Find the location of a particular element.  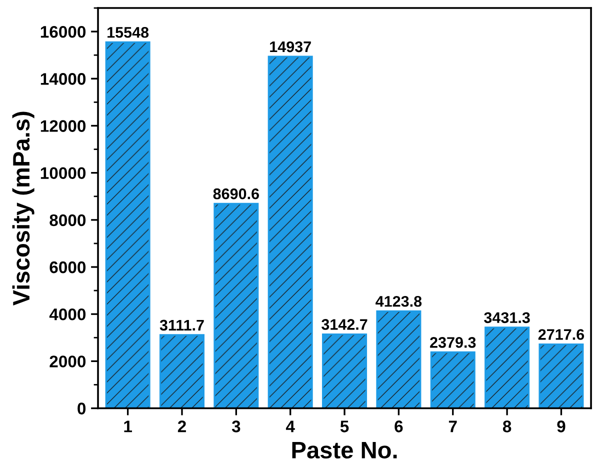

y-tick-label: 10000 is located at coordinates (63, 173).